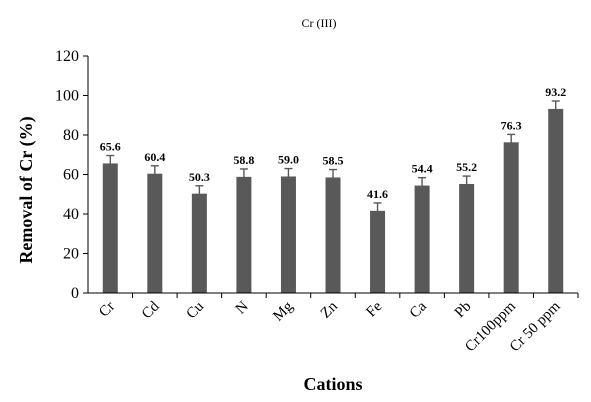 The width and height of the screenshot is (591, 402). I want to click on data-label: 41.6, so click(377, 194).